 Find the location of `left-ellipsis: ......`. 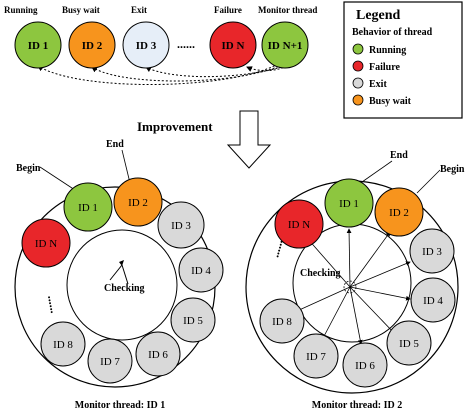

left-ellipsis: ...... is located at coordinates (53, 304).